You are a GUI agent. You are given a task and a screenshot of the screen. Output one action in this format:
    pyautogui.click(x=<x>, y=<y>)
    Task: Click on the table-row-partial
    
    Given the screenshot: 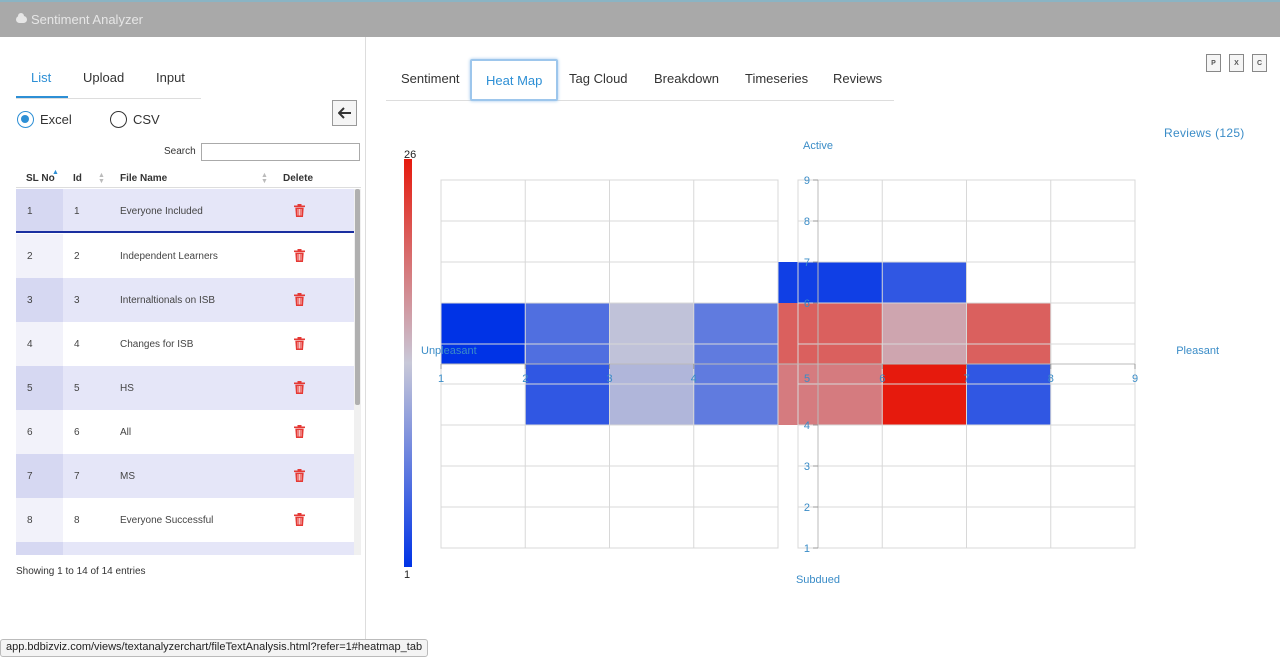 What is the action you would take?
    pyautogui.click(x=185, y=548)
    